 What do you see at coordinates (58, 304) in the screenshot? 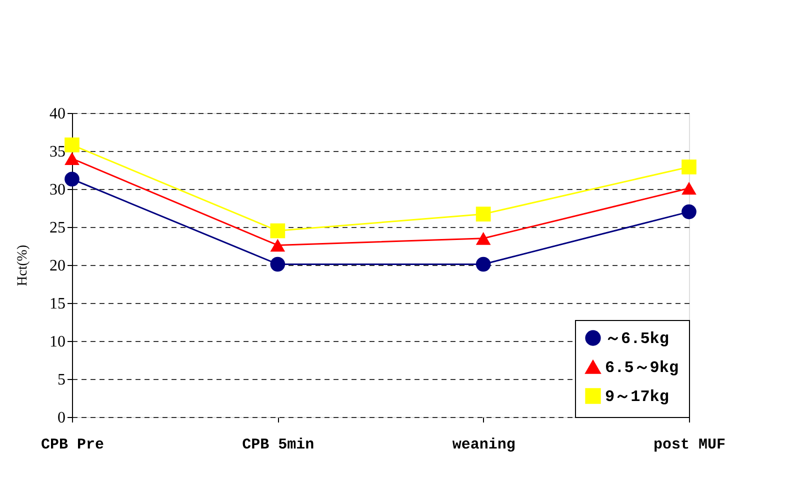
I see `y-tick-label: 15` at bounding box center [58, 304].